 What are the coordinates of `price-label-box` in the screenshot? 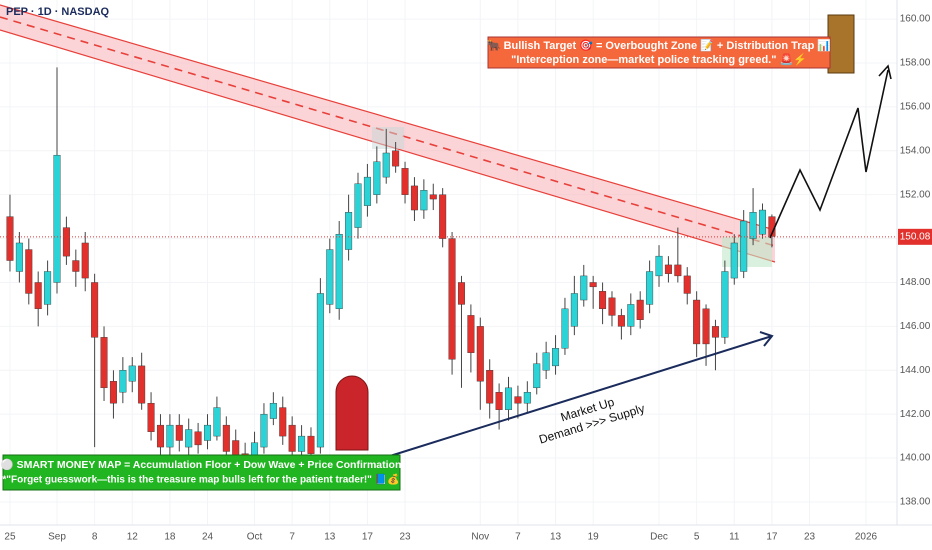 It's located at (915, 236).